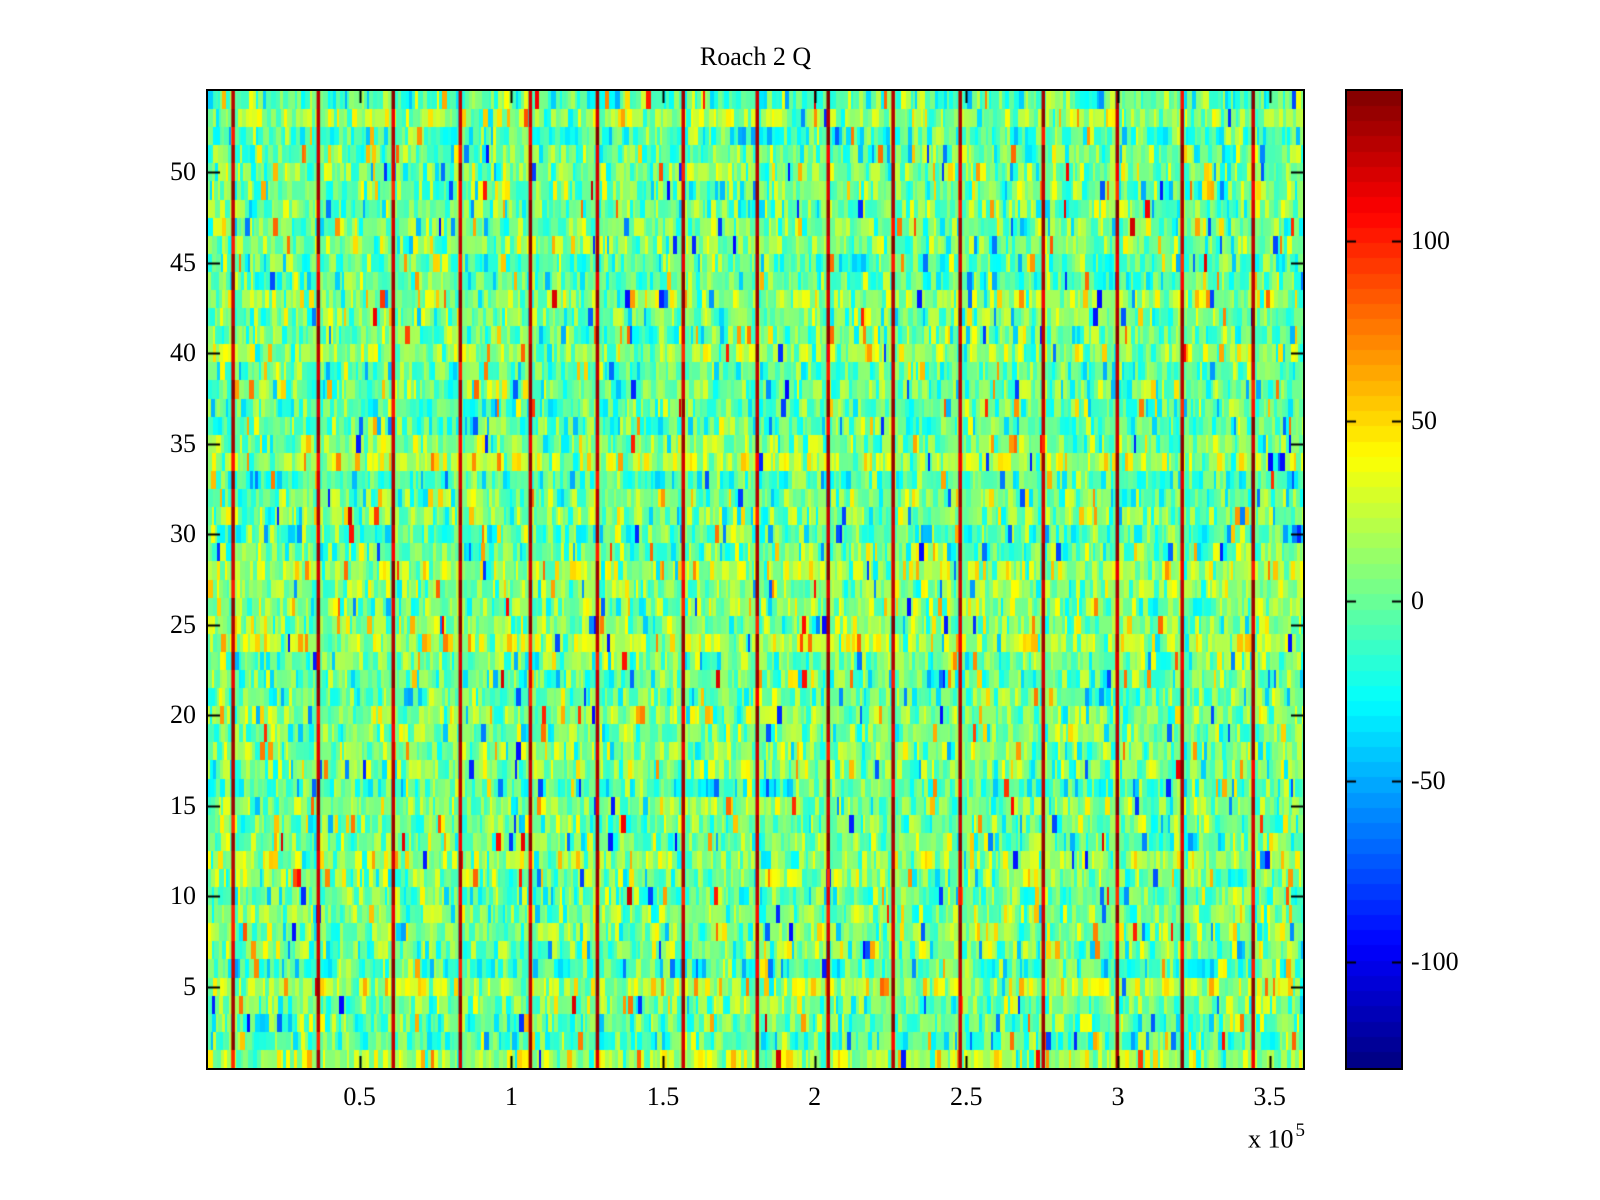  I want to click on y-tick-label: 50, so click(183, 172).